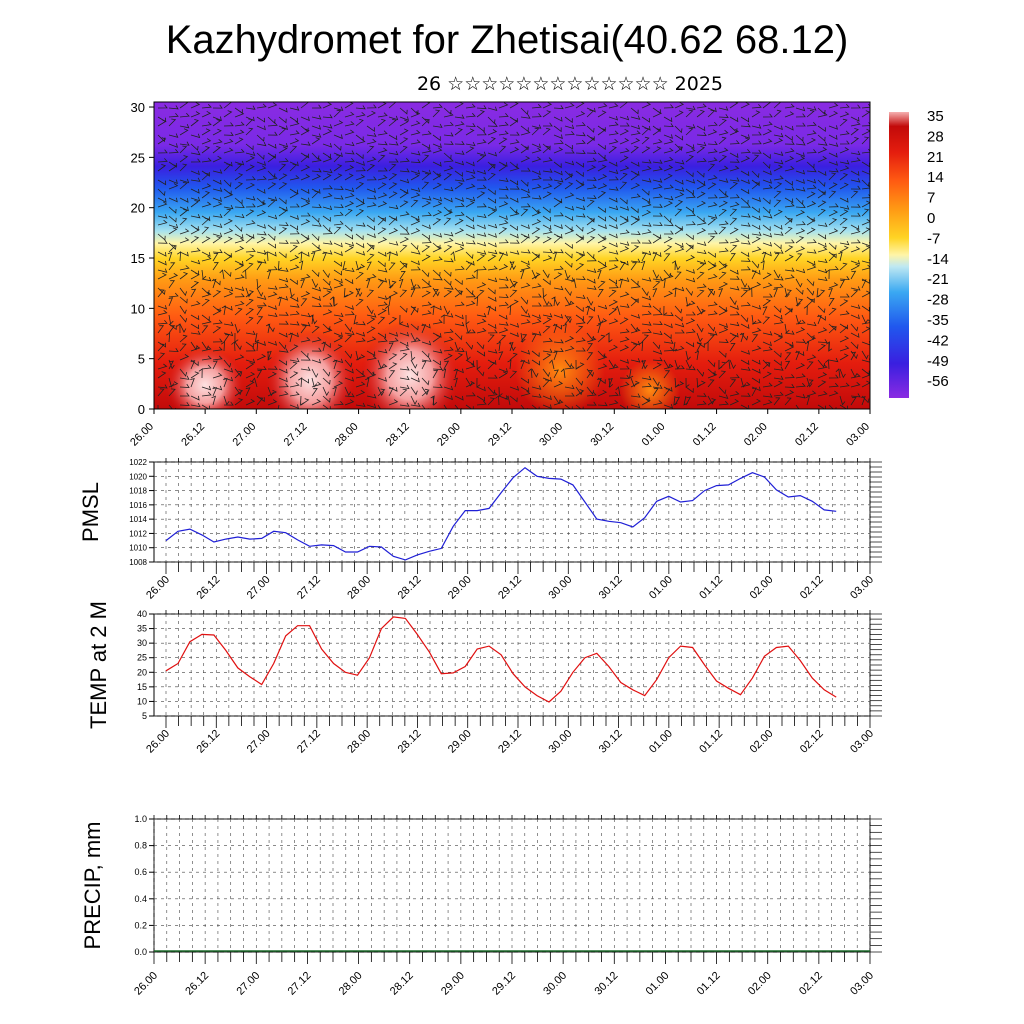 The width and height of the screenshot is (1024, 1024). Describe the element at coordinates (142, 658) in the screenshot. I see `y-tick-label: 25` at that location.